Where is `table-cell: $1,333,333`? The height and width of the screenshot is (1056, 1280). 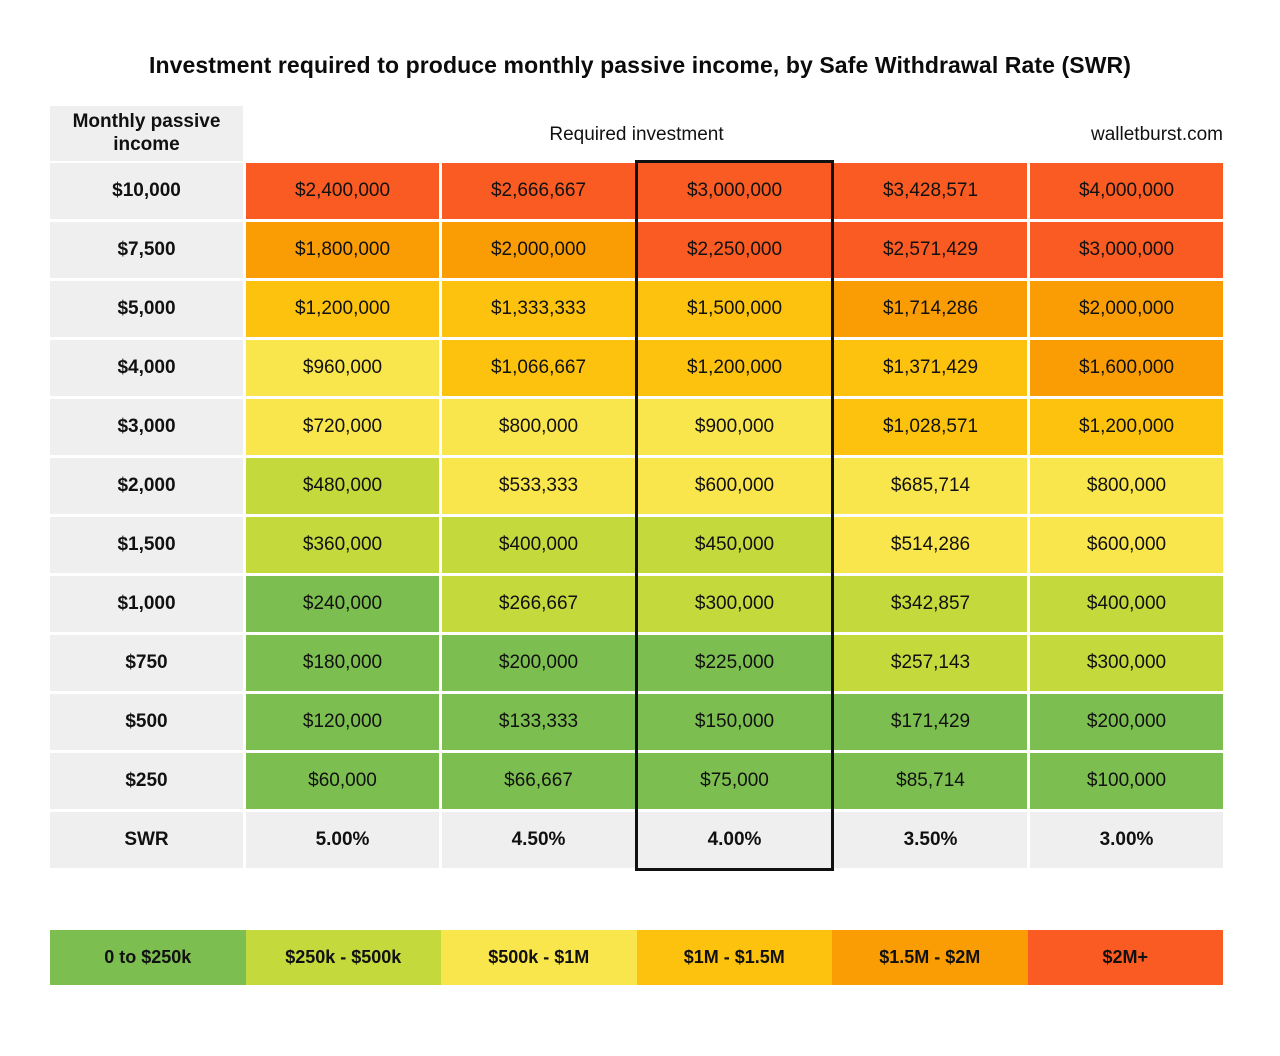 table-cell: $1,333,333 is located at coordinates (538, 309).